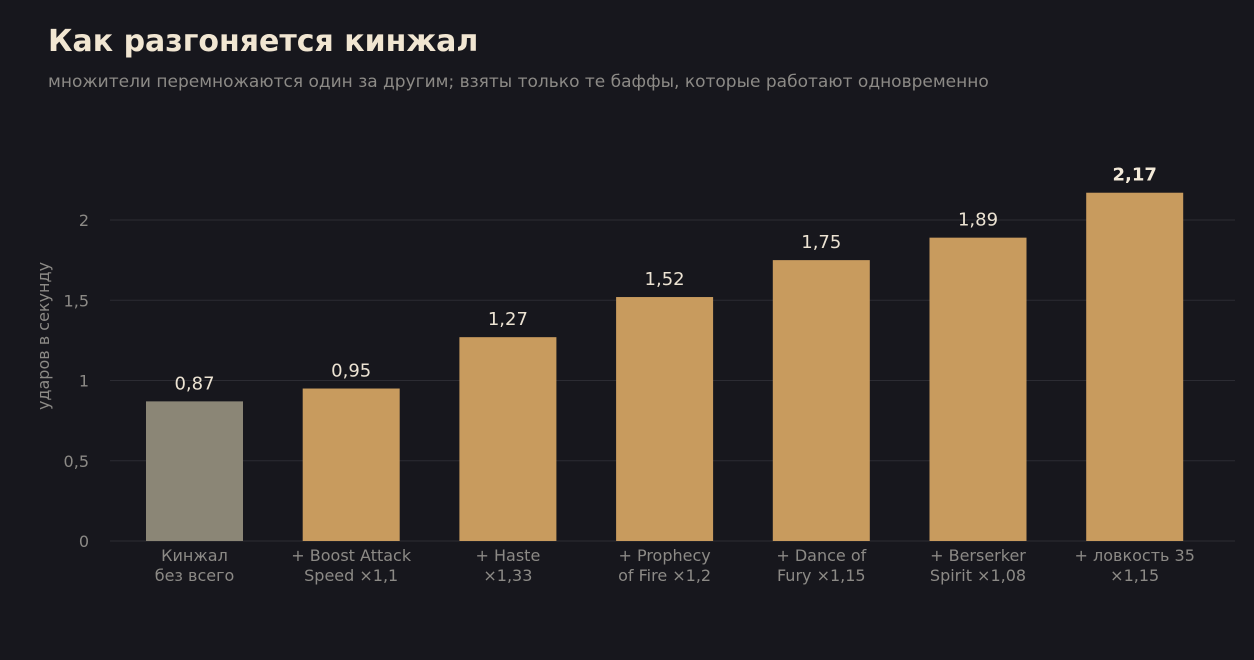  I want to click on value-label: 1,52, so click(665, 279).